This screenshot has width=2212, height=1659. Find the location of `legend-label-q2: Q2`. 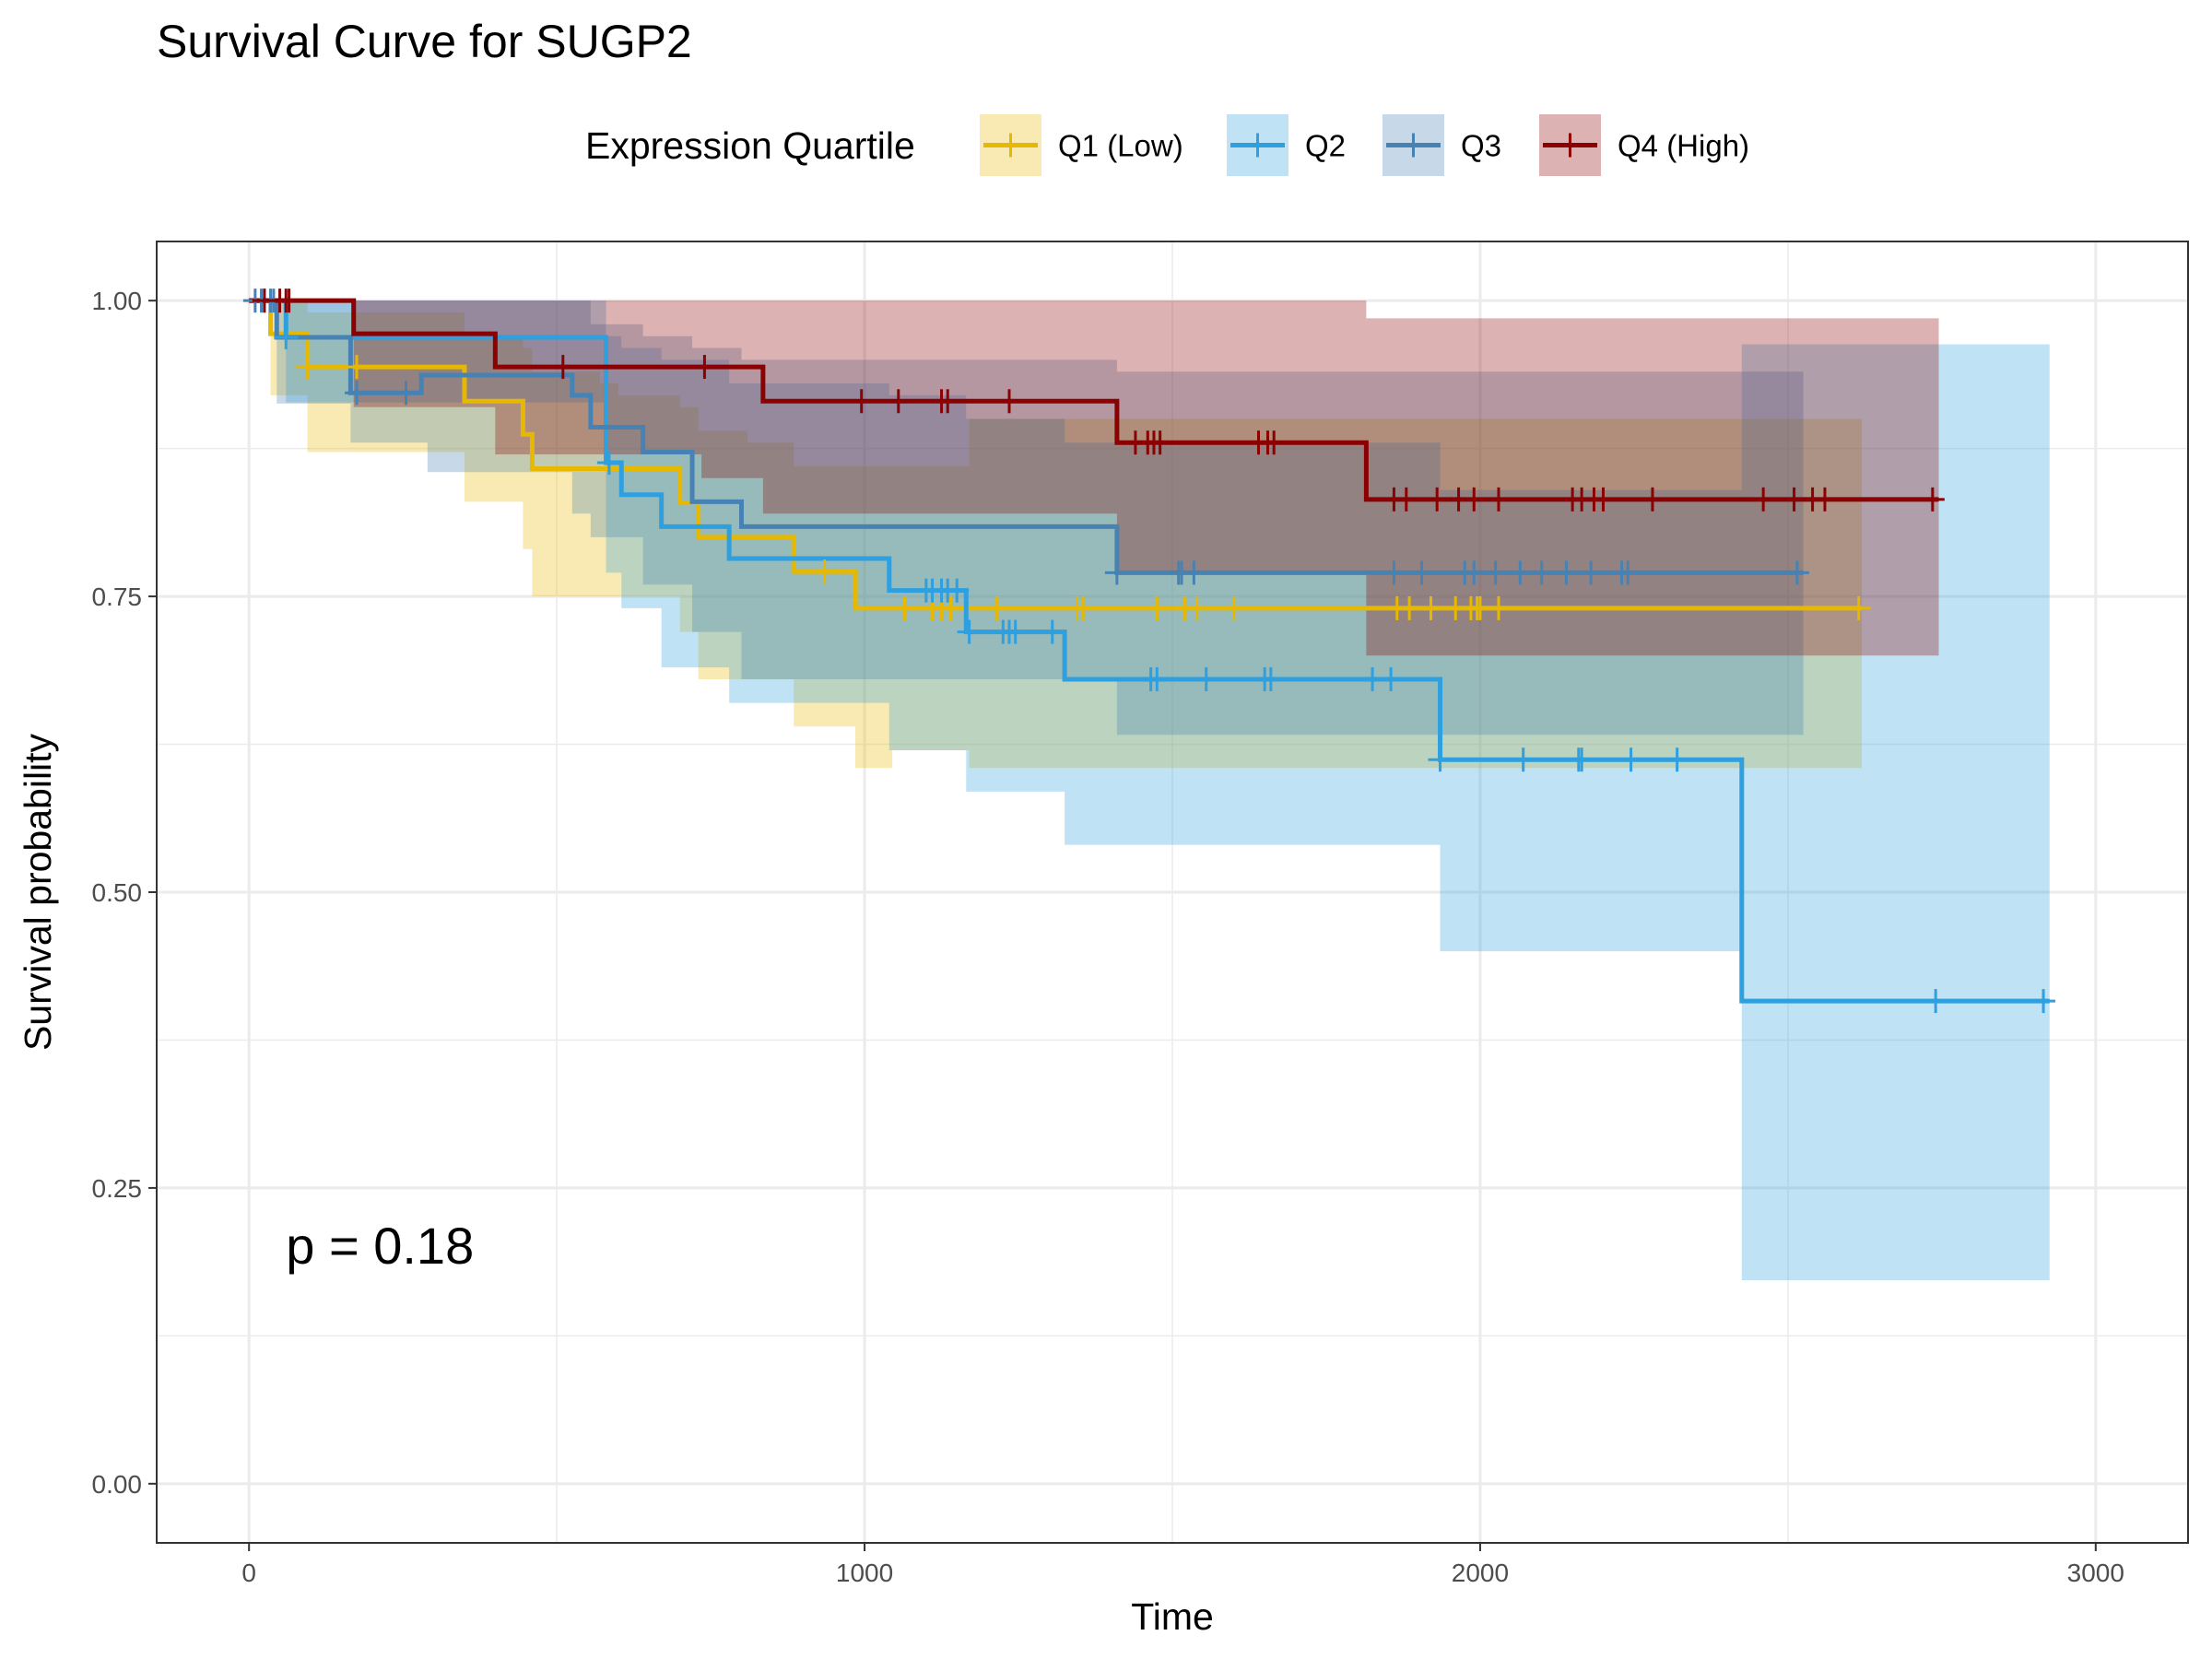

legend-label-q2: Q2 is located at coordinates (1325, 146).